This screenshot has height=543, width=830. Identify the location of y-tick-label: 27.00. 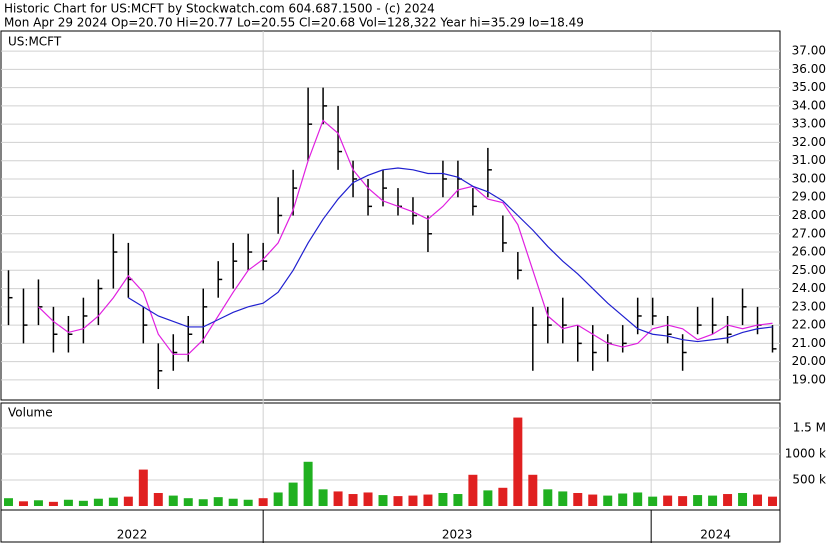
(809, 233).